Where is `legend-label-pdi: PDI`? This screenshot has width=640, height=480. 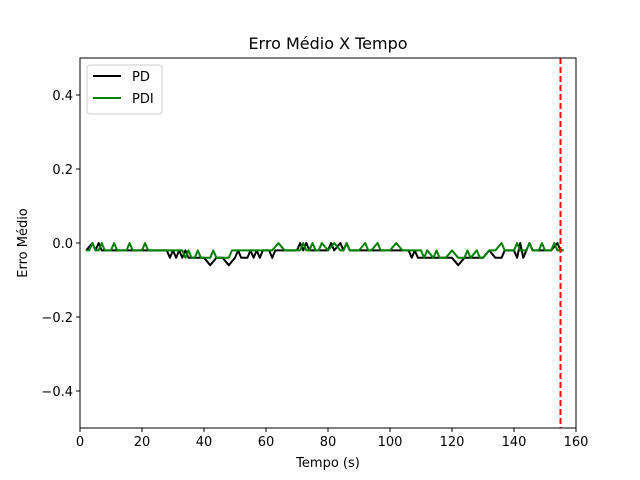 legend-label-pdi: PDI is located at coordinates (143, 99).